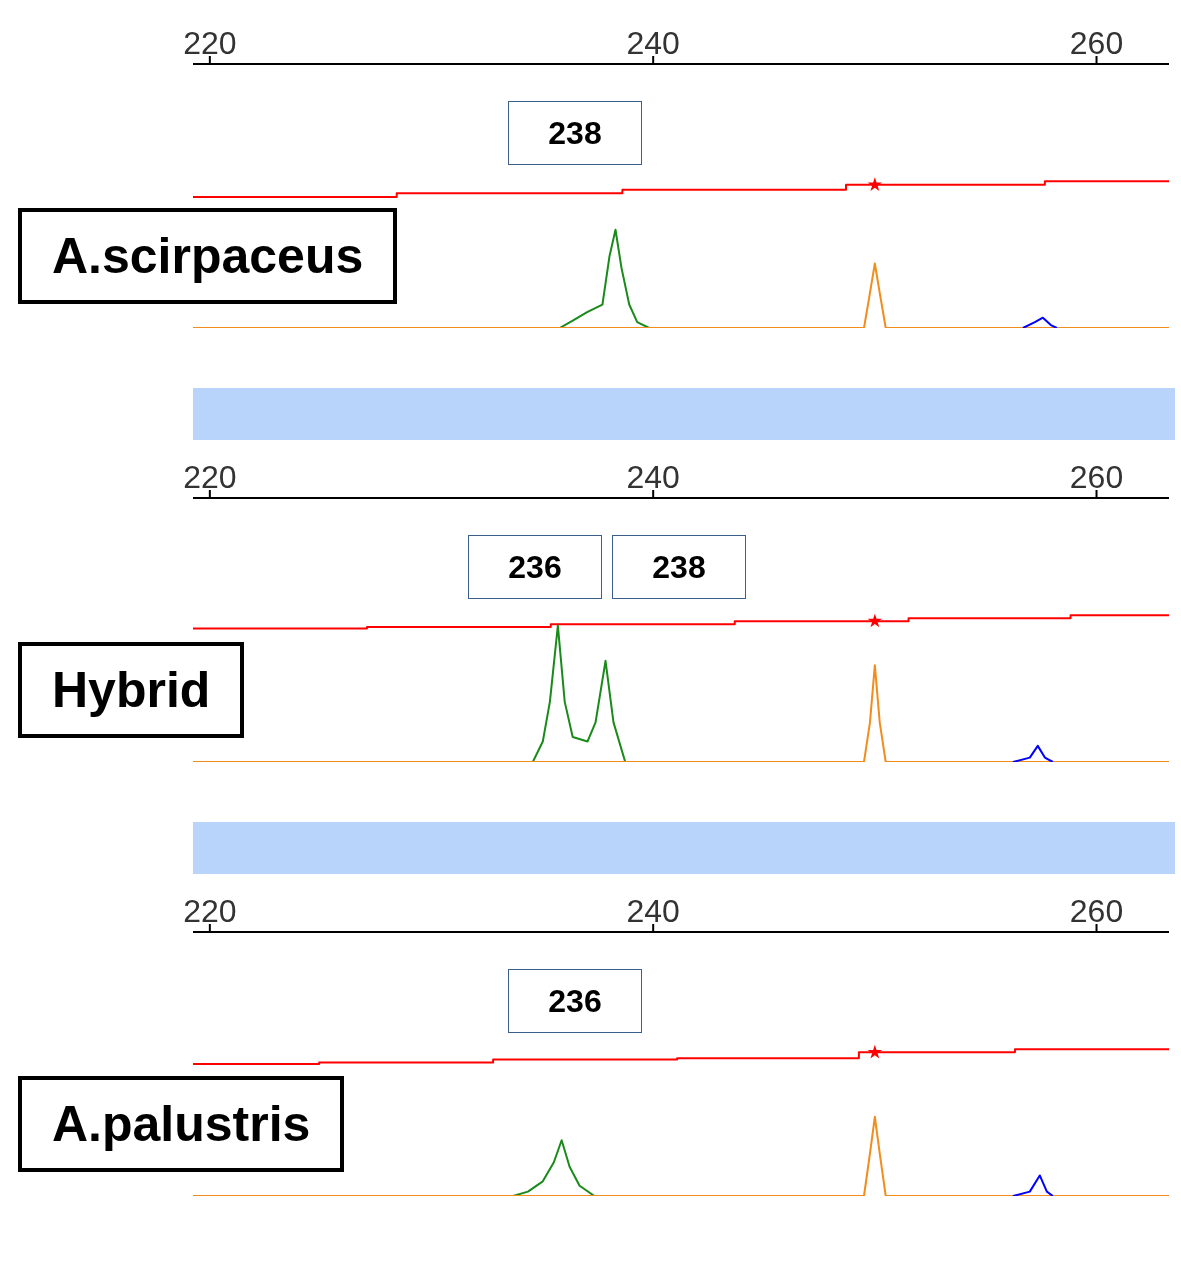 This screenshot has height=1268, width=1181. I want to click on text: Hybrid, so click(131, 690).